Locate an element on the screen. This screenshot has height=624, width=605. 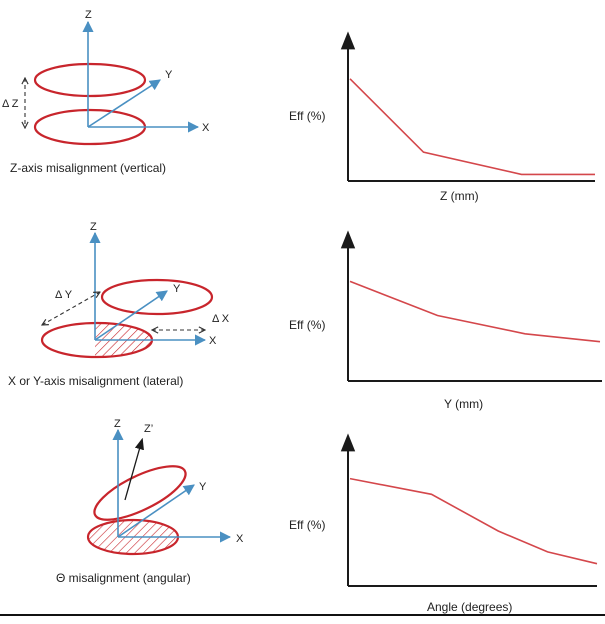
plot-angular: Eff (%) Angle (degrees) is located at coordinates (443, 523).